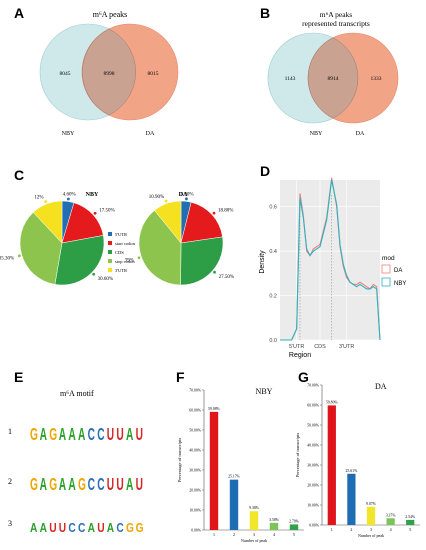 Image resolution: width=426 pixels, height=550 pixels. I want to click on venn-b-title-line2: represented transcripts, so click(336, 23).